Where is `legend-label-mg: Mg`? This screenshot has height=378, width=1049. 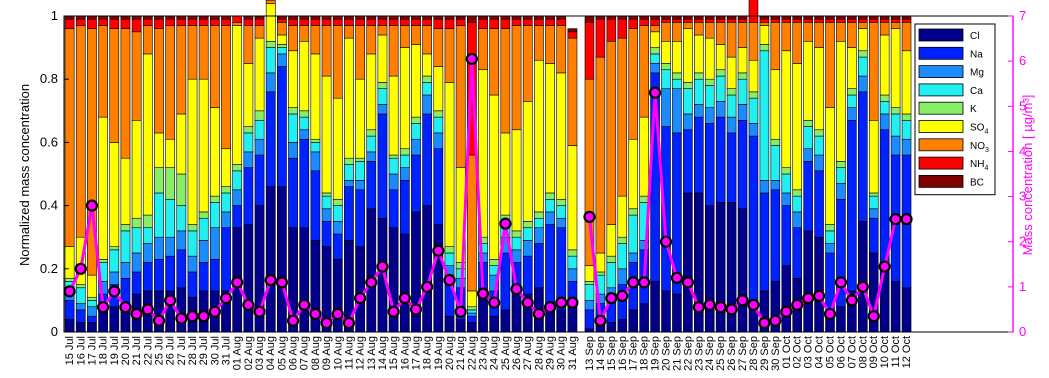
legend-label-mg: Mg is located at coordinates (977, 73).